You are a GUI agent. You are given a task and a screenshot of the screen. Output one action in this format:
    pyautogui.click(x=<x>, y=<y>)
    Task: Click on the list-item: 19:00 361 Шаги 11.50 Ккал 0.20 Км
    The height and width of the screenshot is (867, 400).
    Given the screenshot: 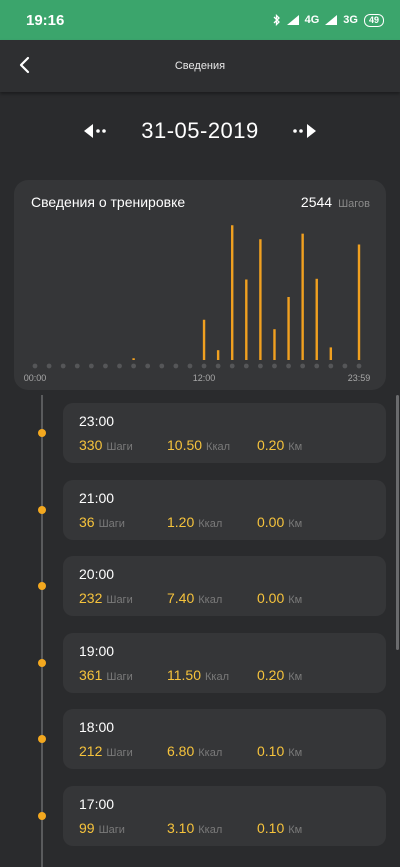 What is the action you would take?
    pyautogui.click(x=224, y=662)
    